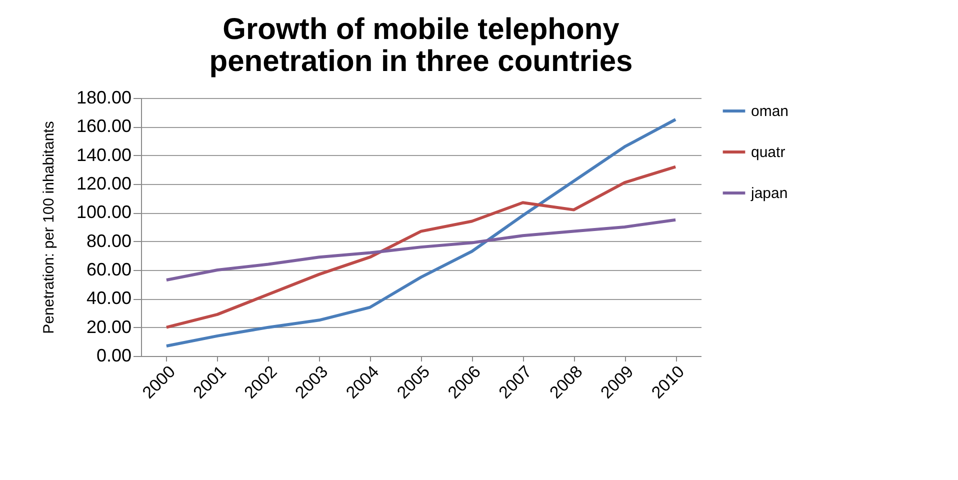  Describe the element at coordinates (109, 326) in the screenshot. I see `y-tick-label: 20.00` at that location.